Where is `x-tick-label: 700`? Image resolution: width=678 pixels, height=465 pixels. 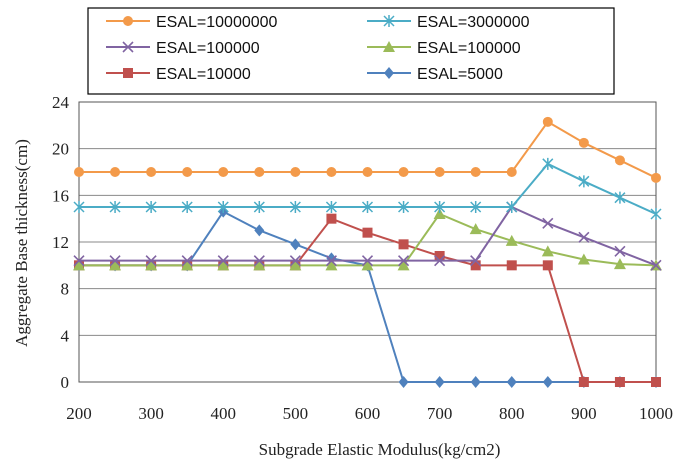 x-tick-label: 700 is located at coordinates (440, 413).